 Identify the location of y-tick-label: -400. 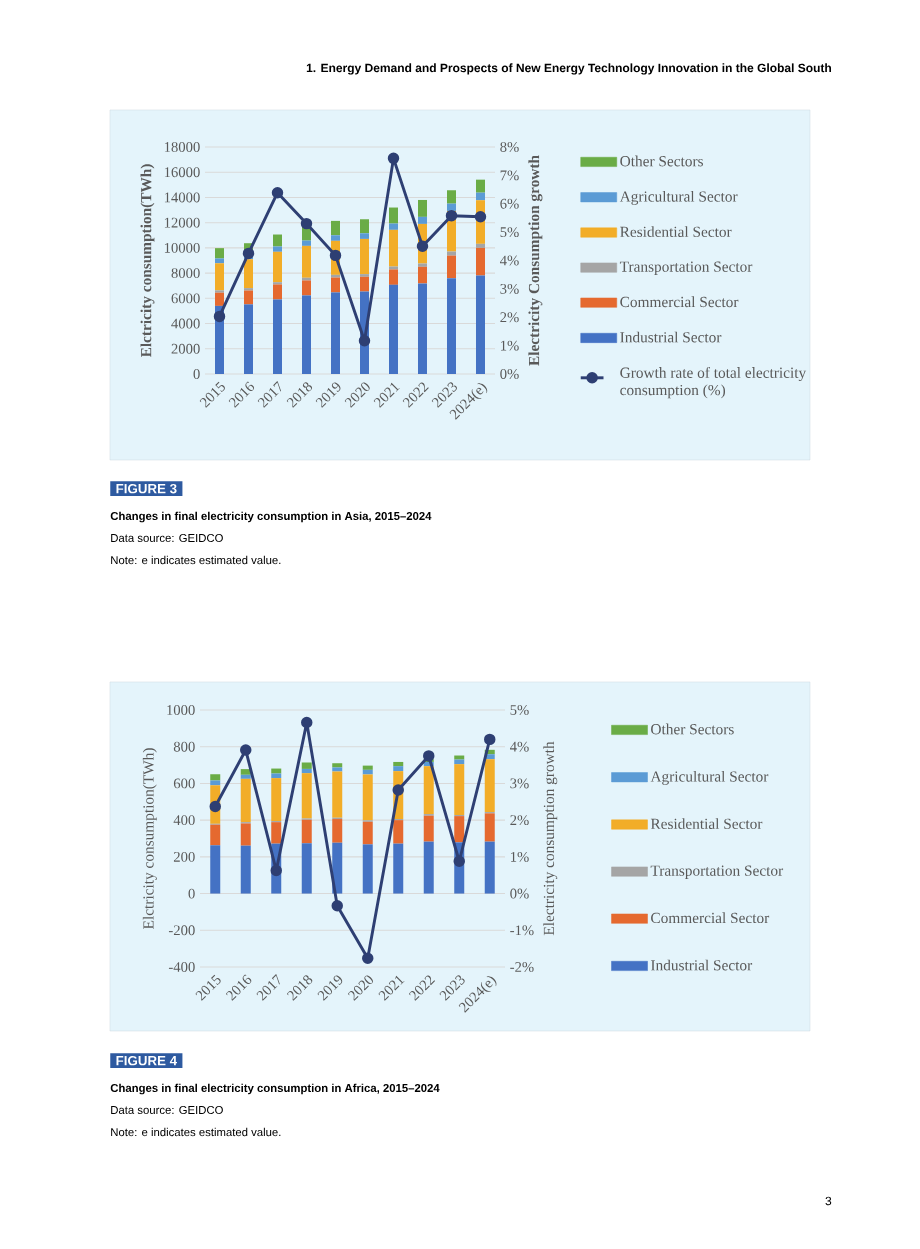
(181, 967).